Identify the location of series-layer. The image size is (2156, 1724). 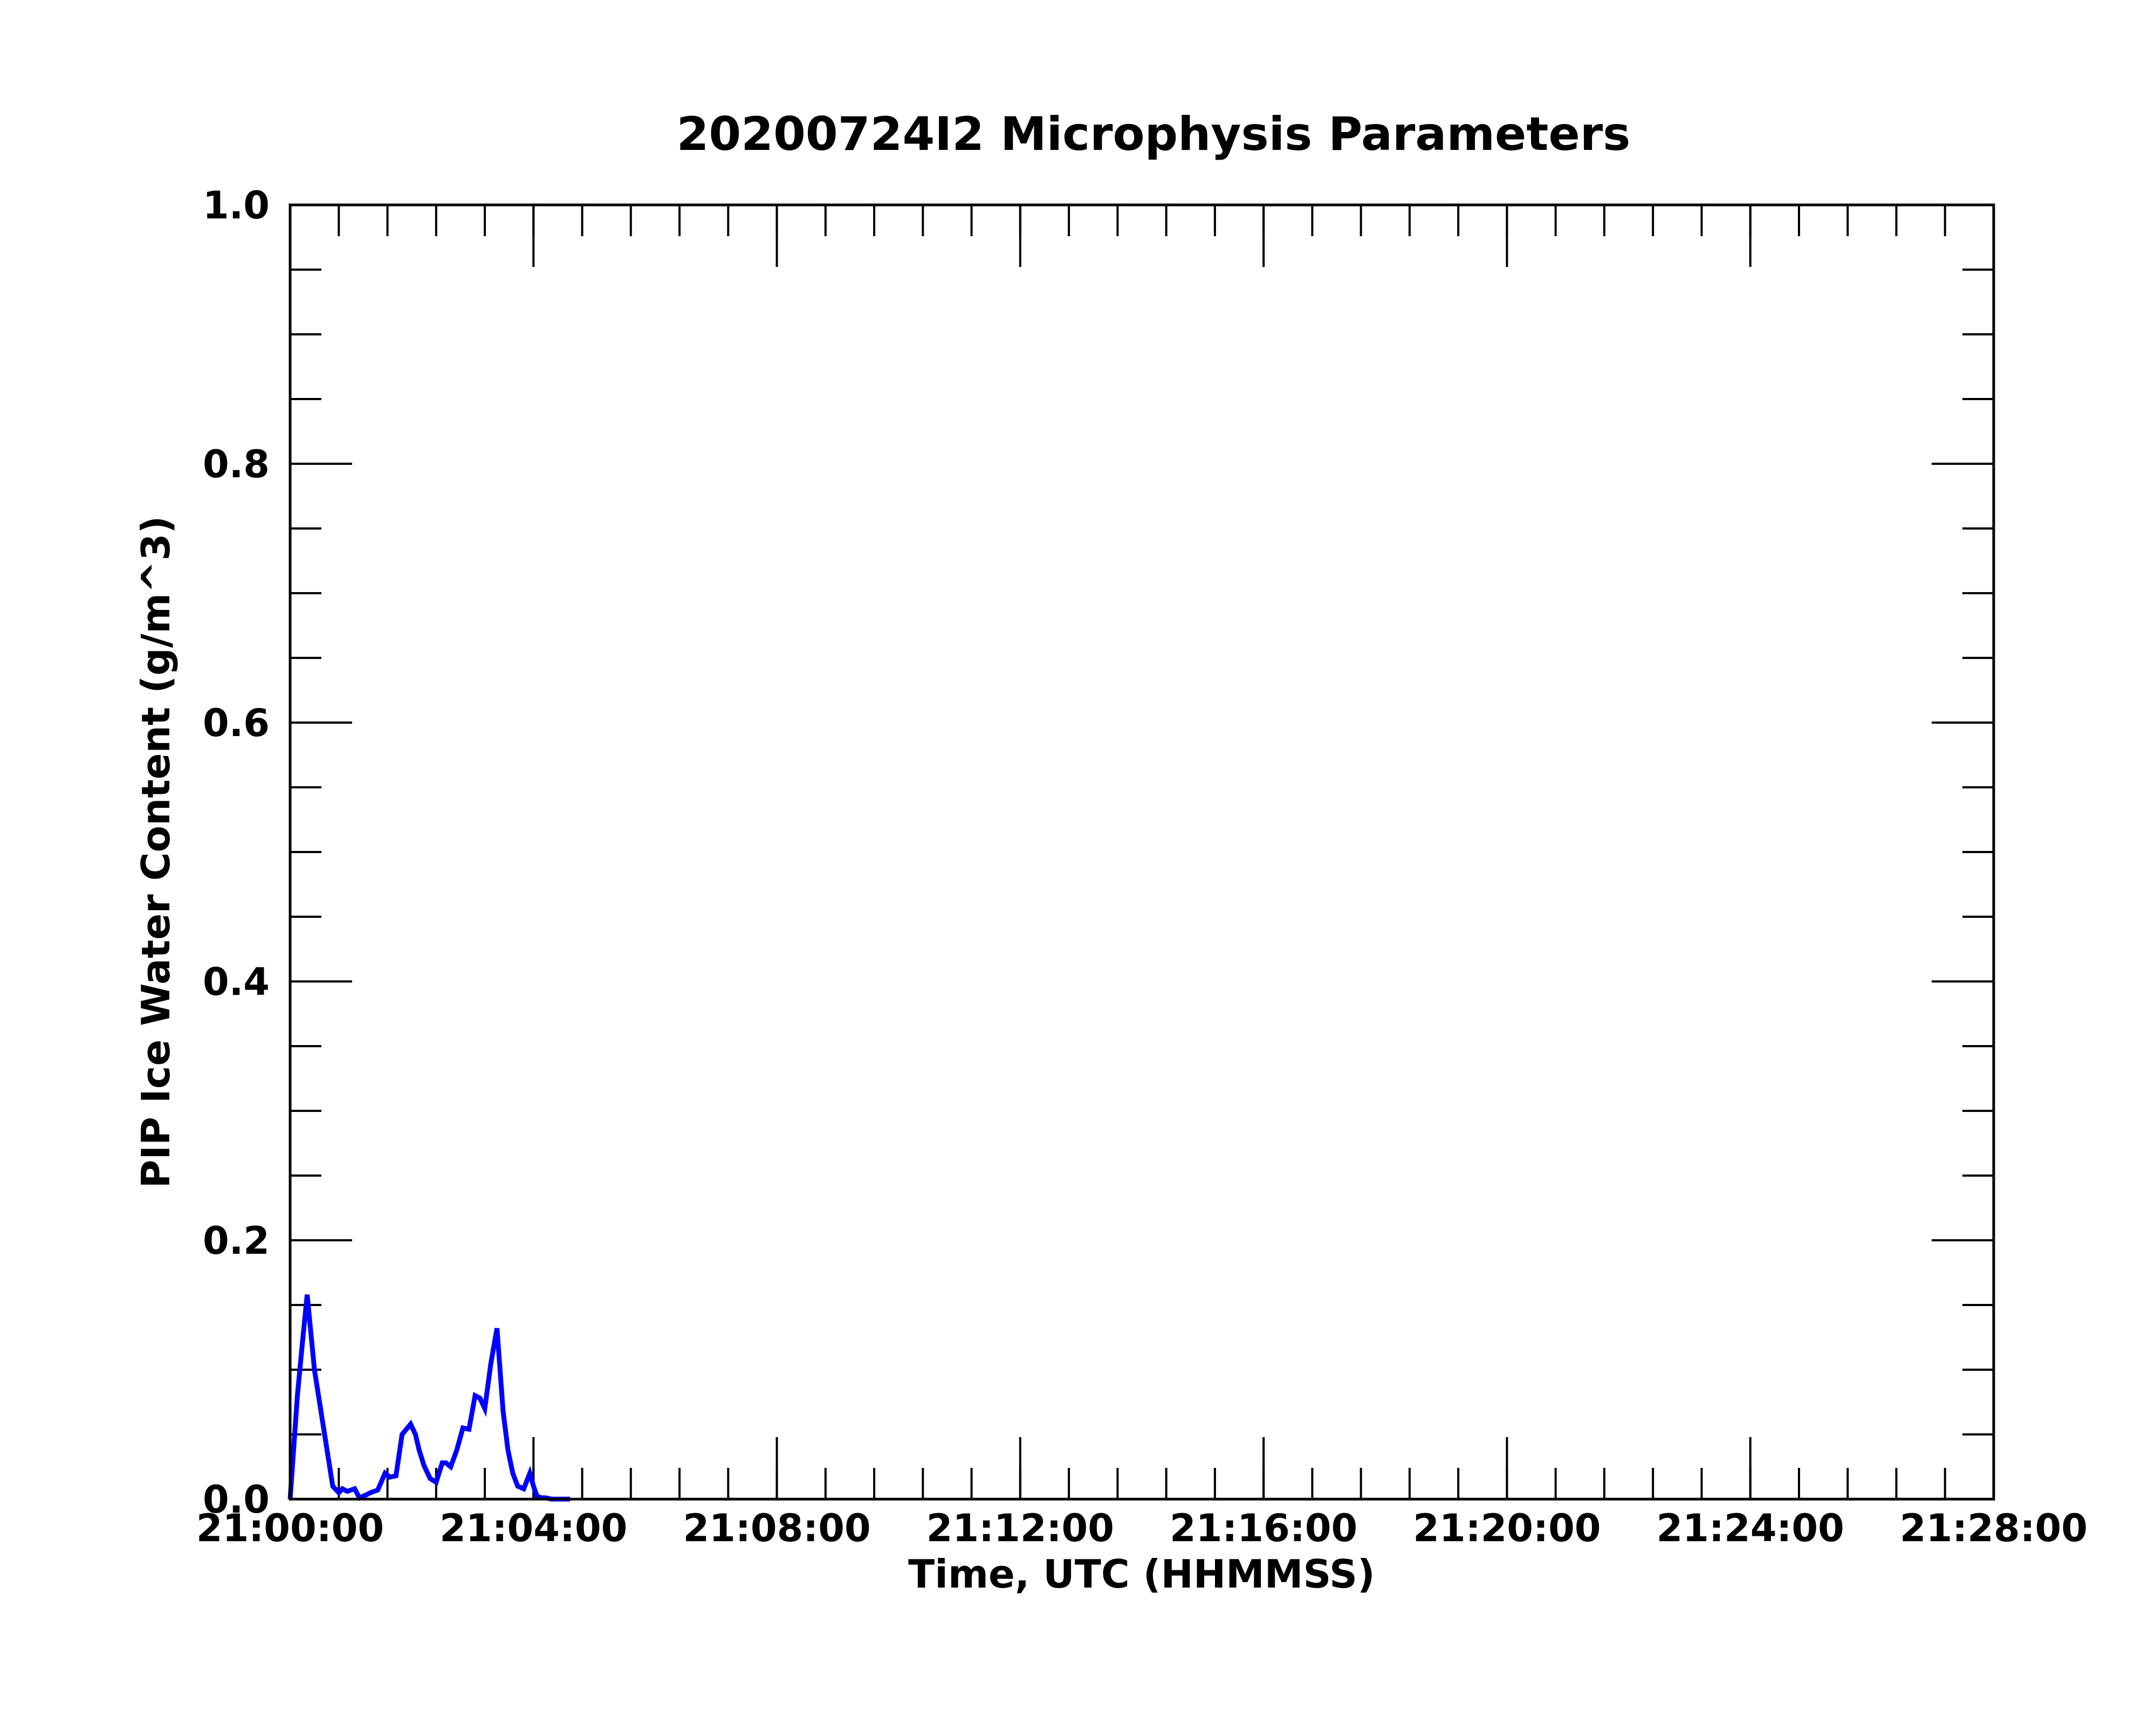
(429, 1398).